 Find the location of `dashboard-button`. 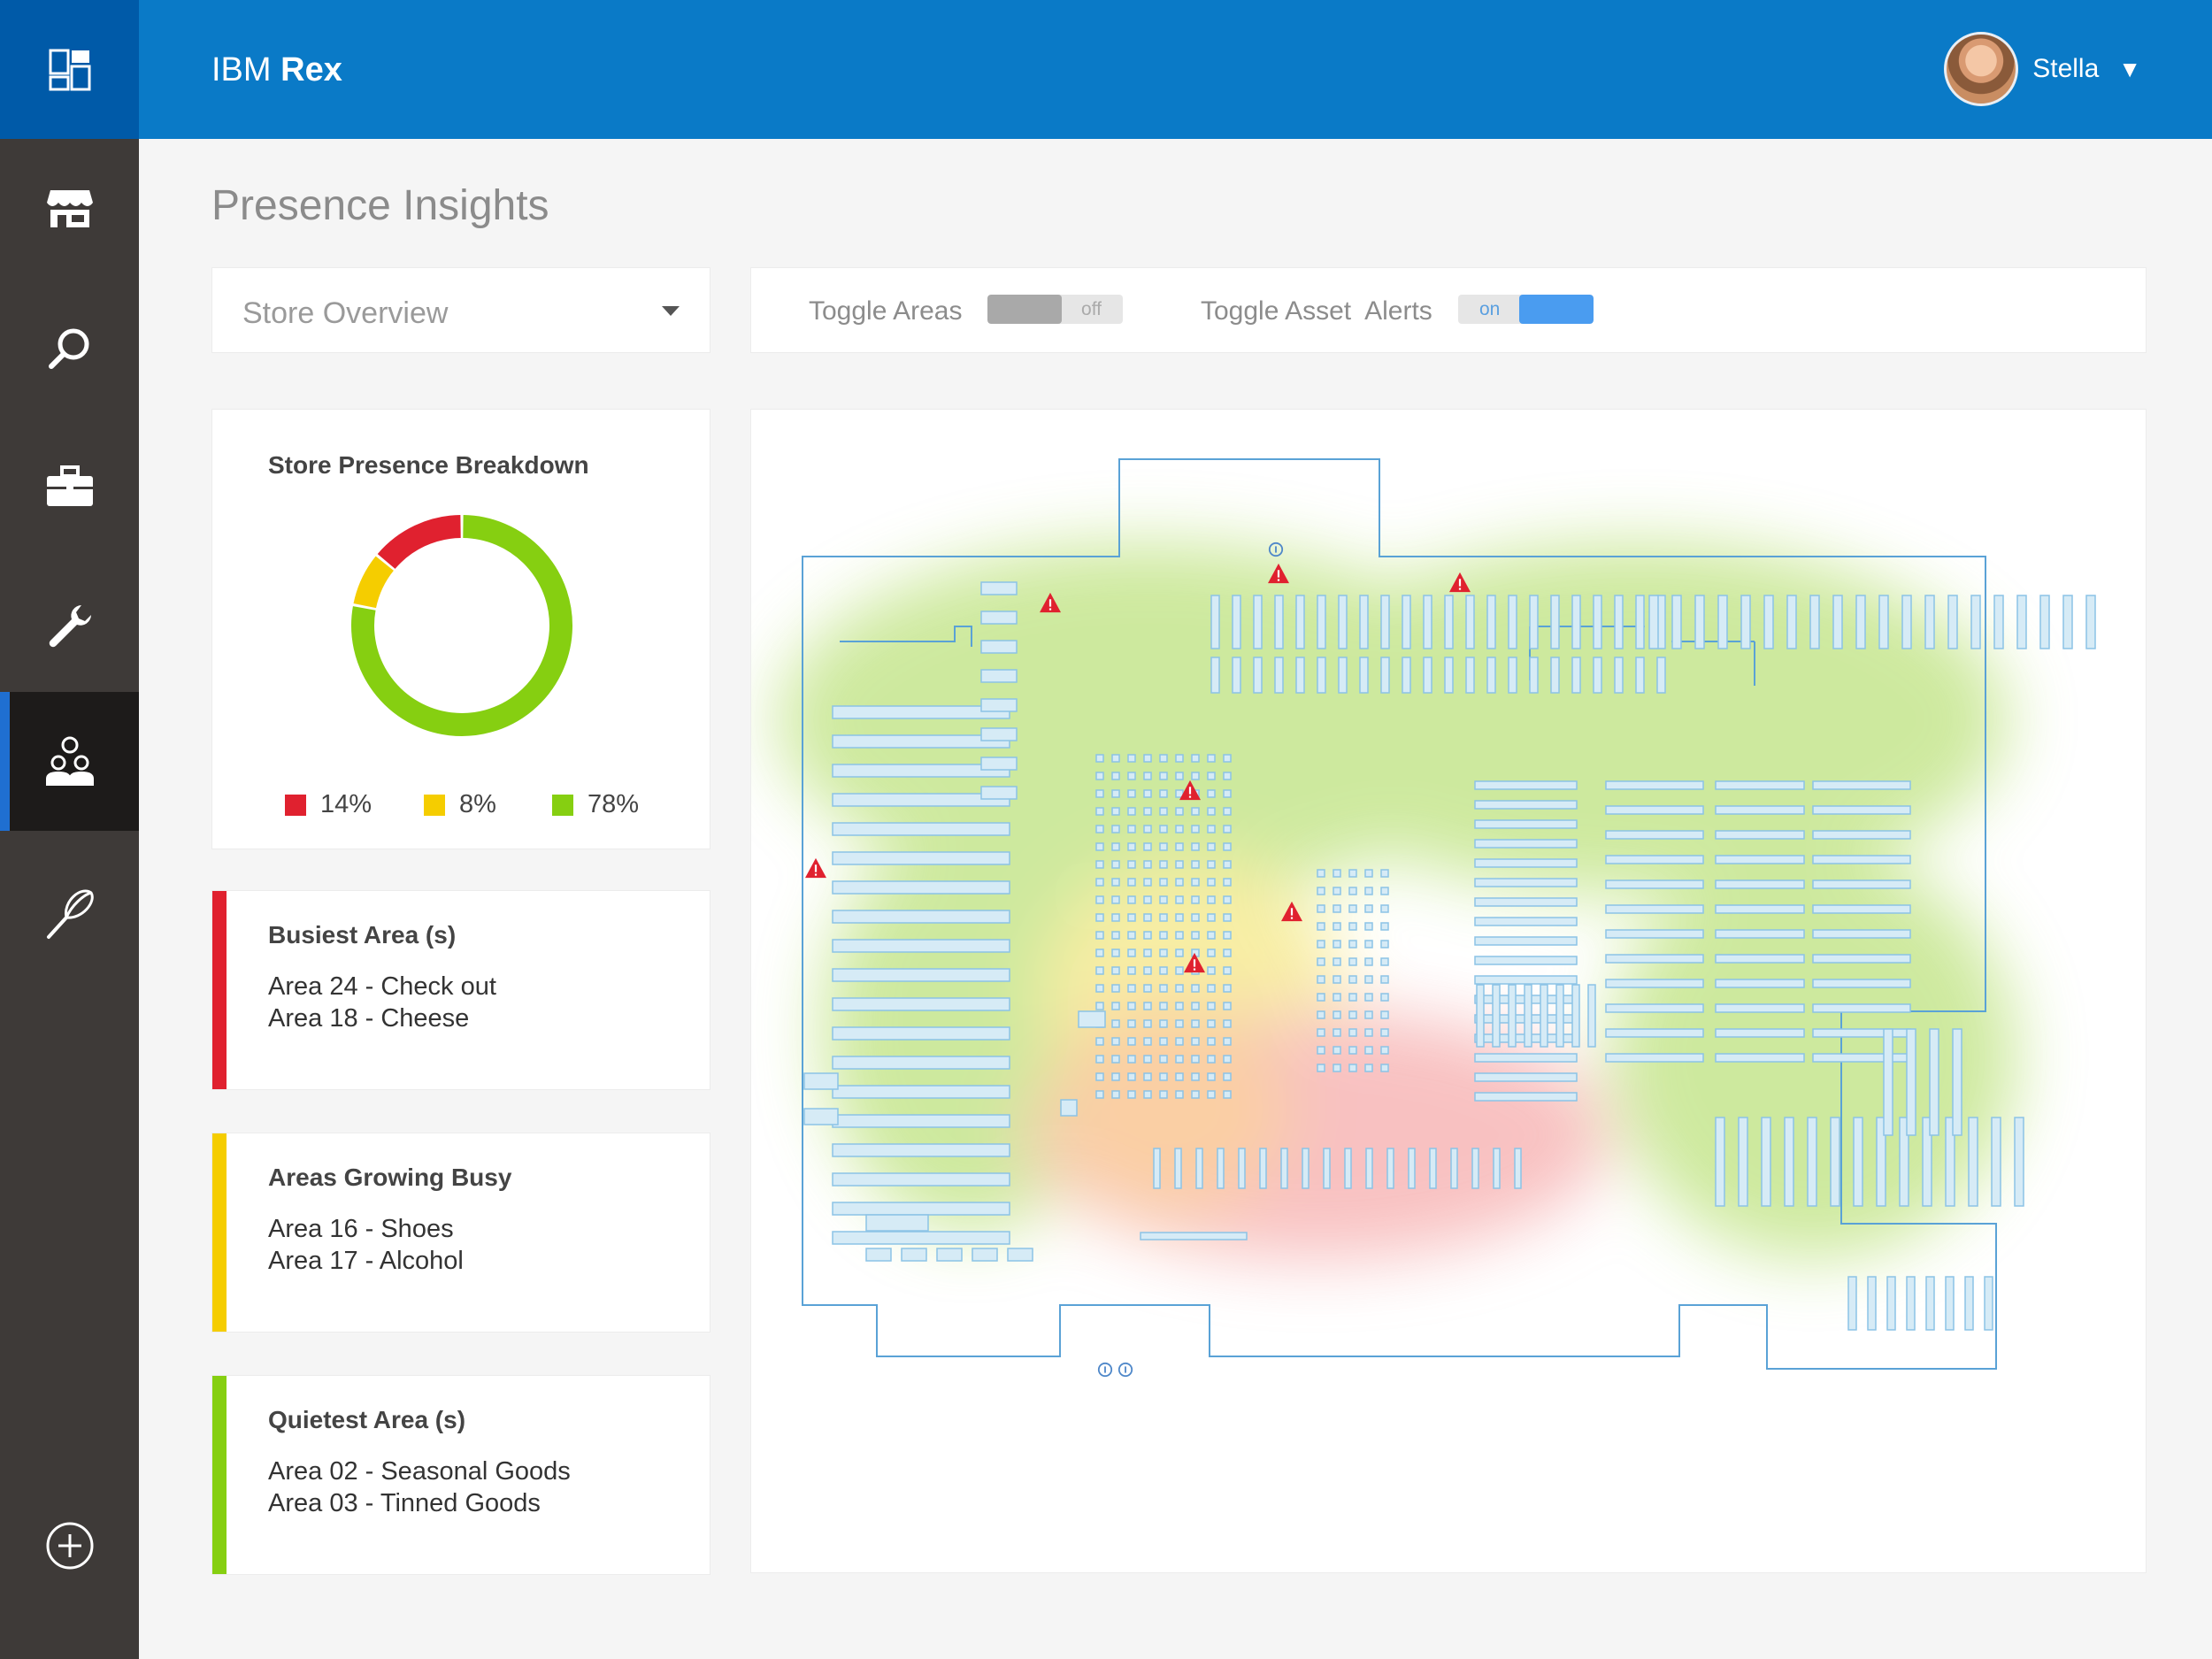

dashboard-button is located at coordinates (70, 70).